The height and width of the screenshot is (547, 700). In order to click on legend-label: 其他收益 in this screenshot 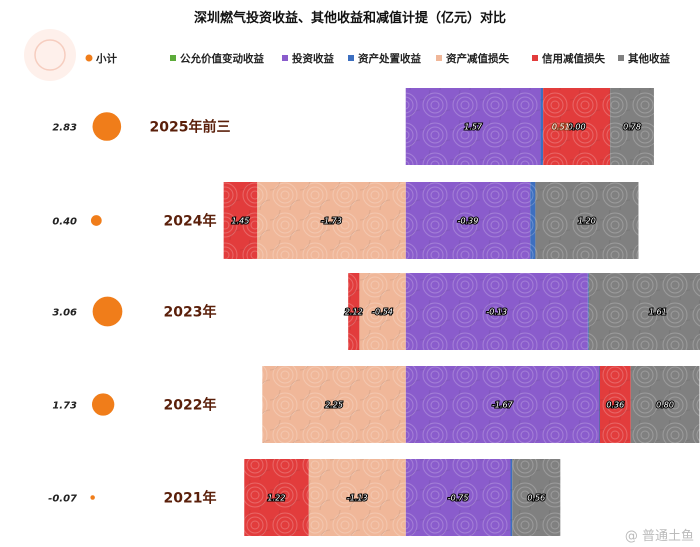, I will do `click(649, 58)`.